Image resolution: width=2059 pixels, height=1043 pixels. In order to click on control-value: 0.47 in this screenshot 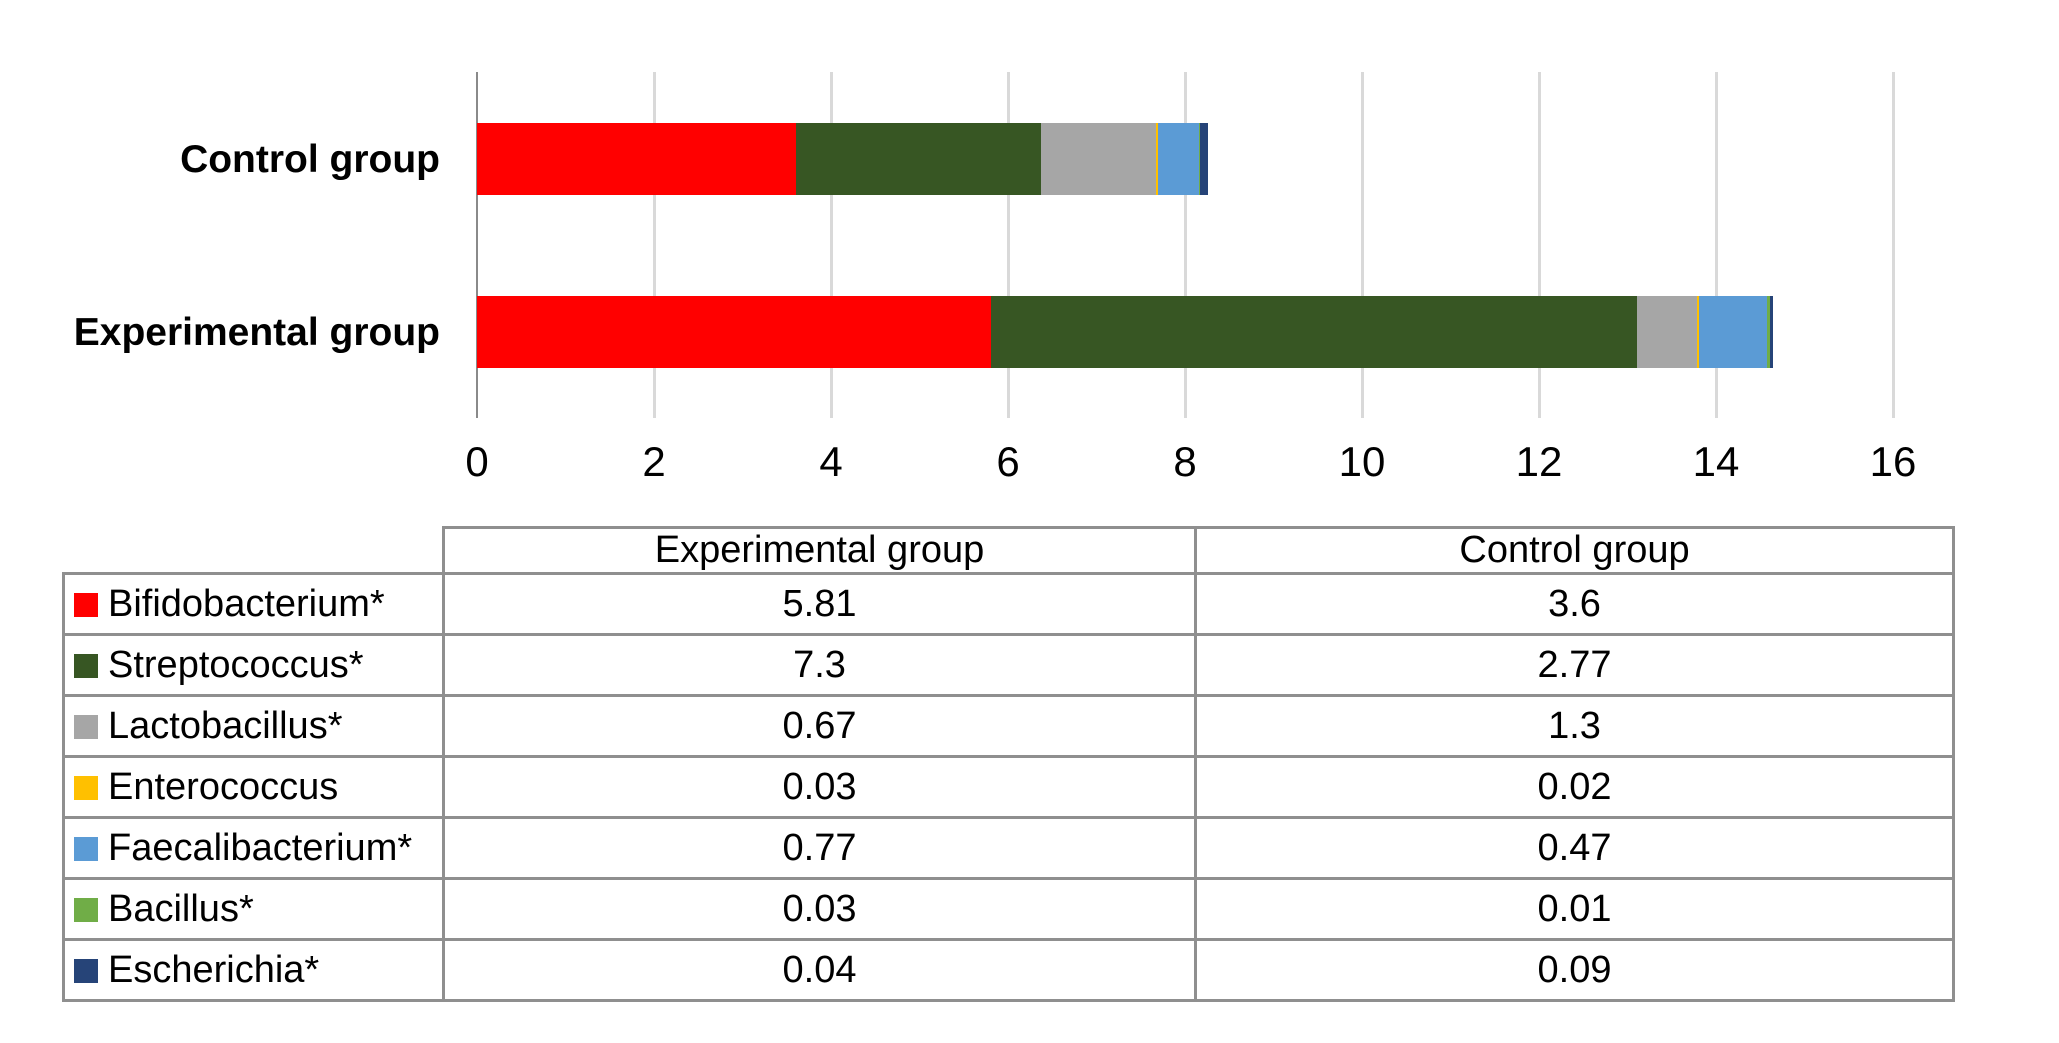, I will do `click(1574, 848)`.